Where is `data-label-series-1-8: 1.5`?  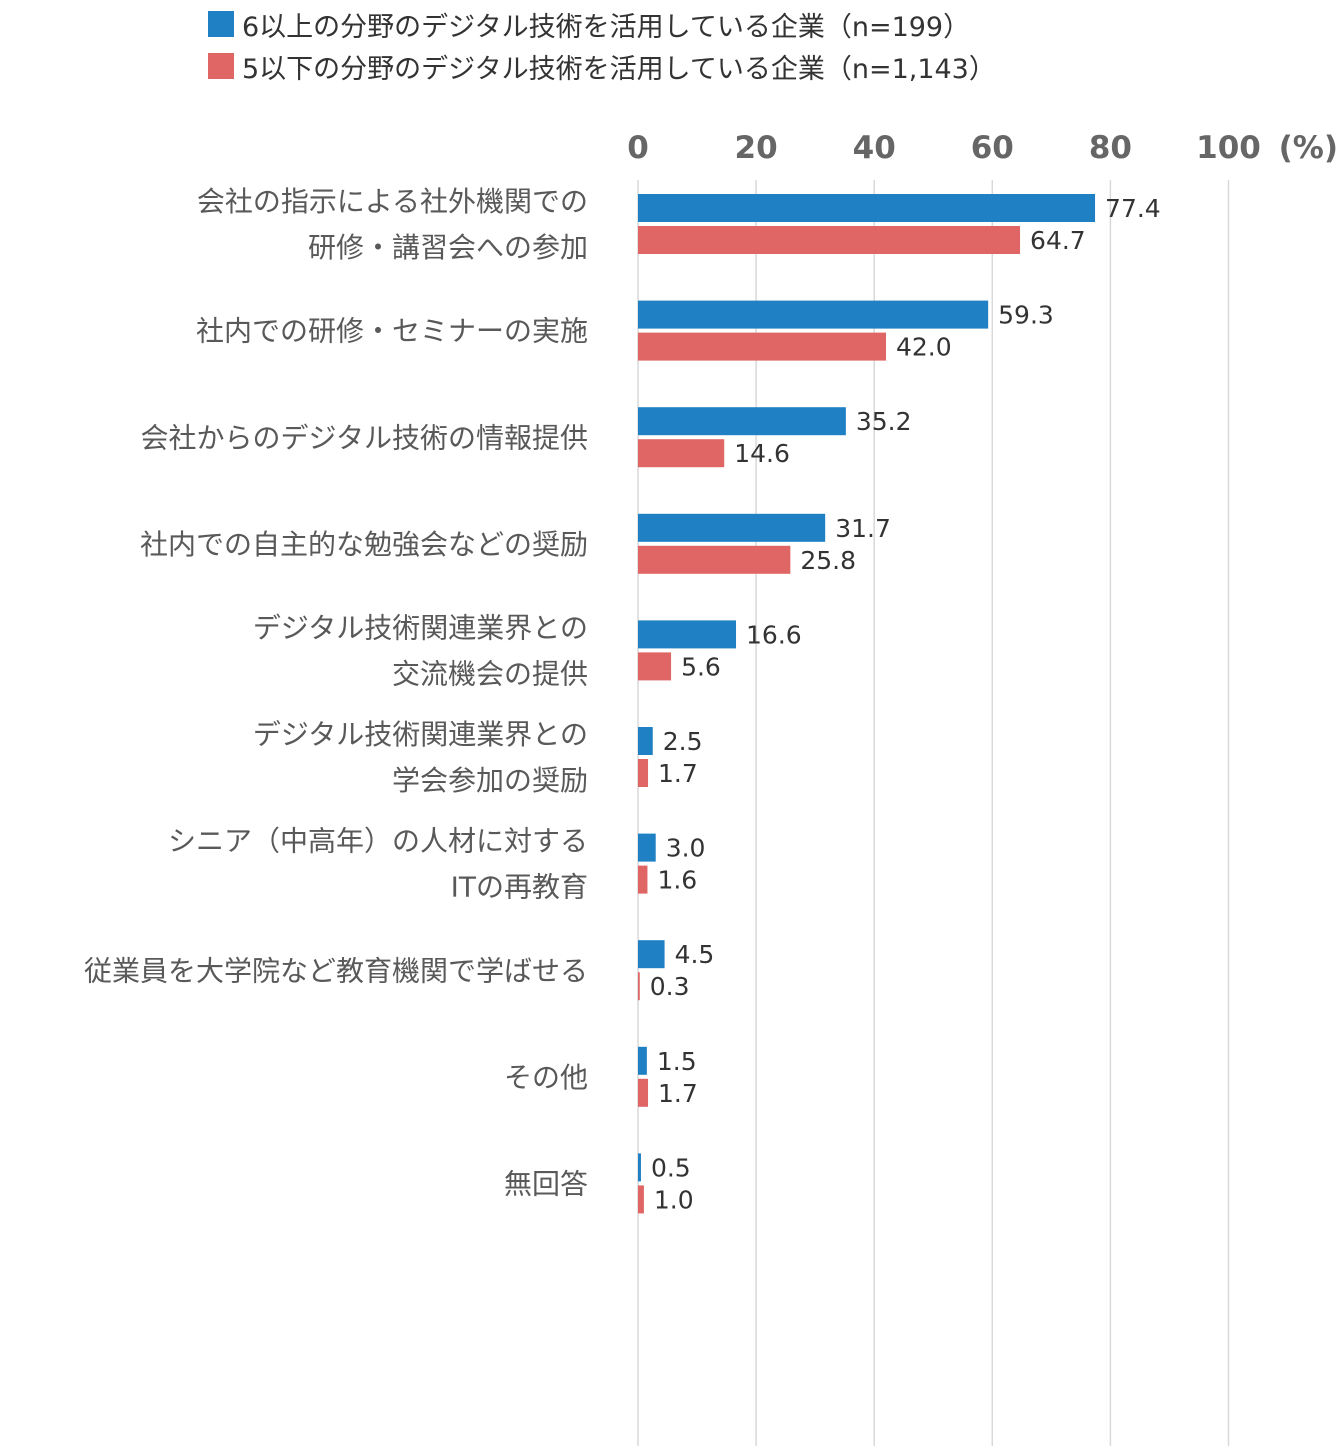 data-label-series-1-8: 1.5 is located at coordinates (677, 1061).